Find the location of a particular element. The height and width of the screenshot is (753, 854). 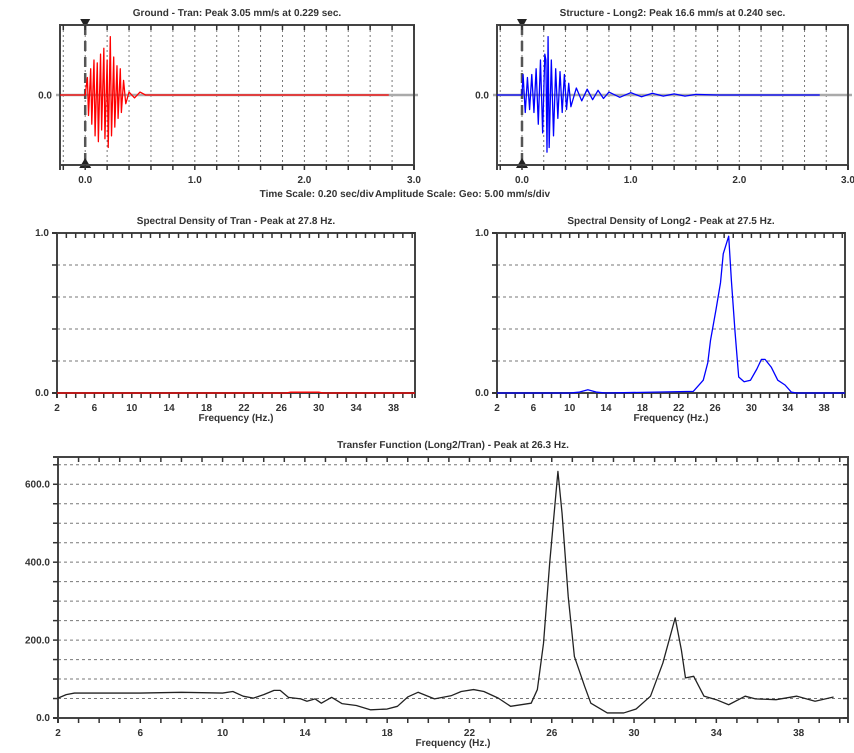

chart-title: Ground - Tran: Peak 3.05 mm/s at 0.229 sec. is located at coordinates (237, 13).